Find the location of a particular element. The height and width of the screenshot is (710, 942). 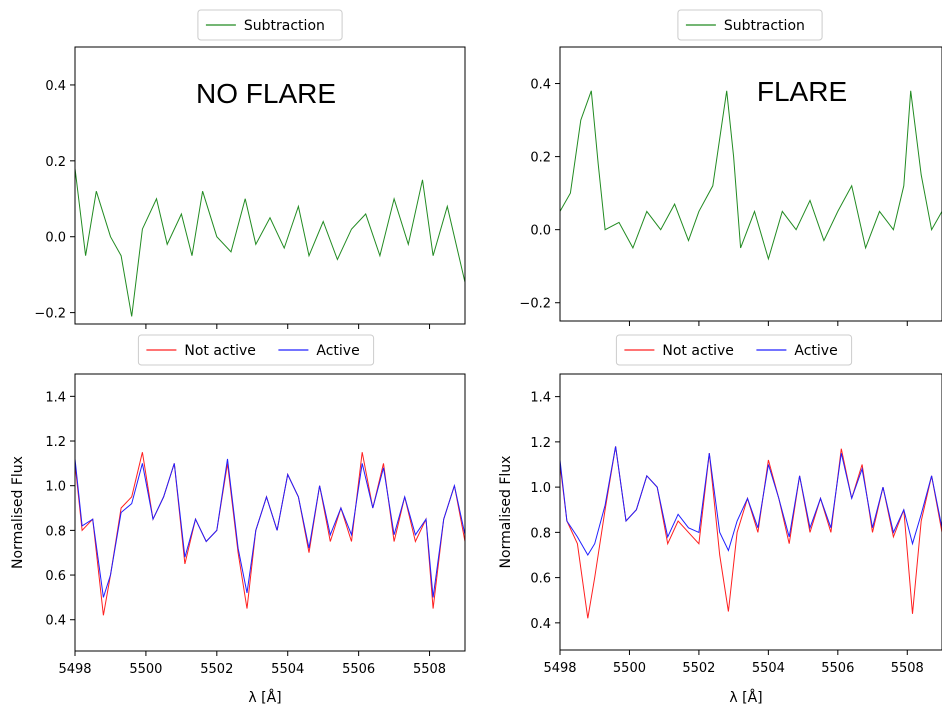

panel-annotation: NO FLARE is located at coordinates (266, 93).